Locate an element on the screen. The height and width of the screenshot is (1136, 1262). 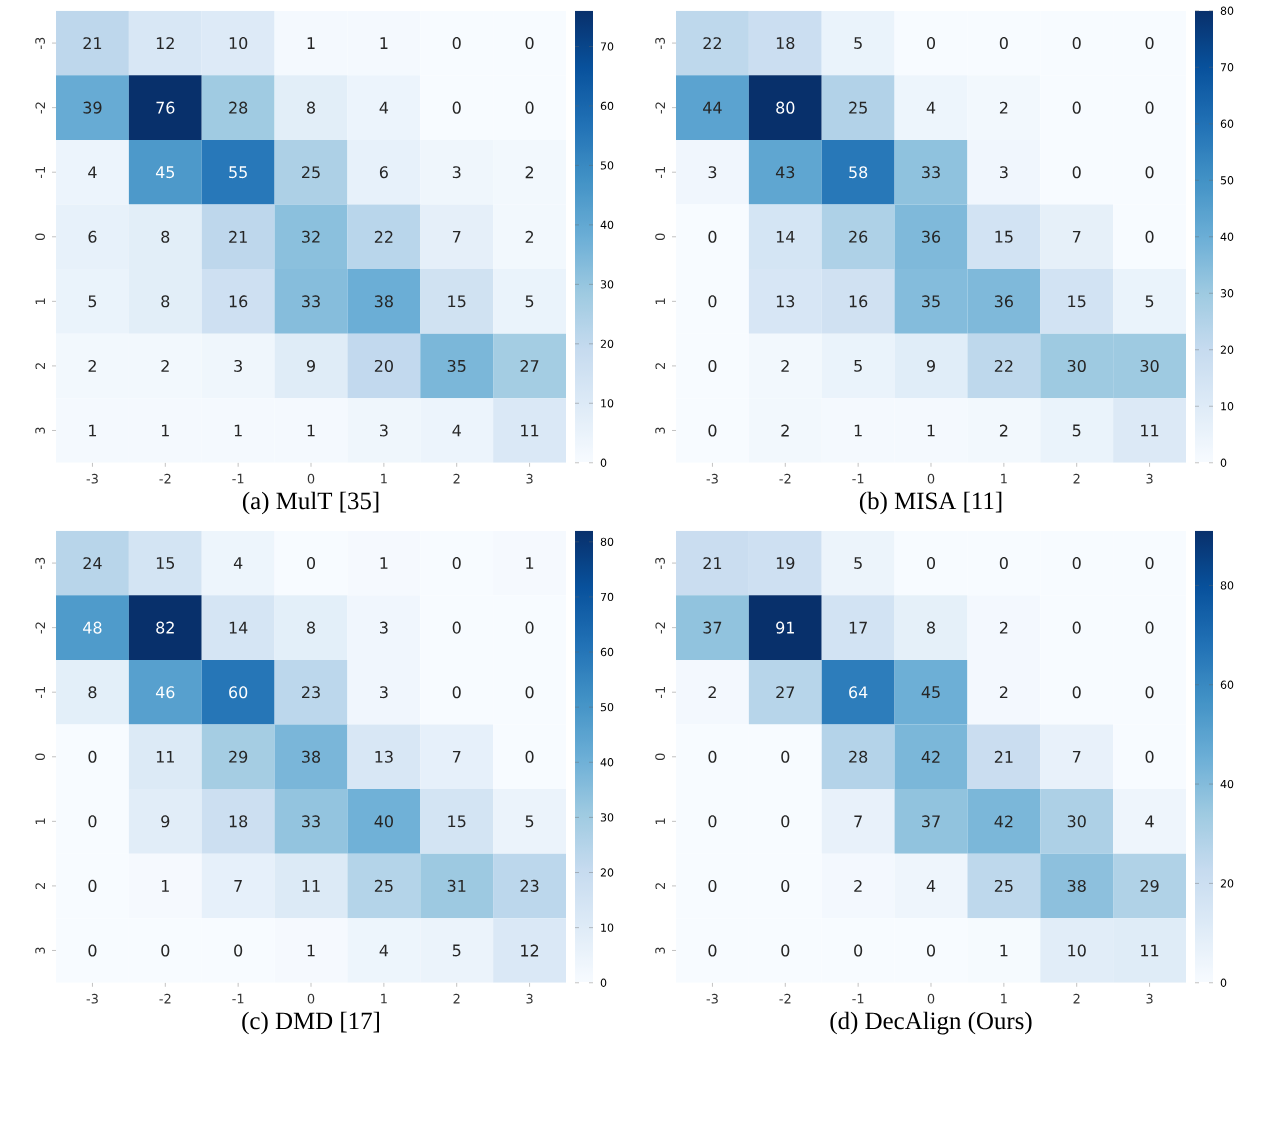
text: (a) MulT [35] is located at coordinates (310, 502).